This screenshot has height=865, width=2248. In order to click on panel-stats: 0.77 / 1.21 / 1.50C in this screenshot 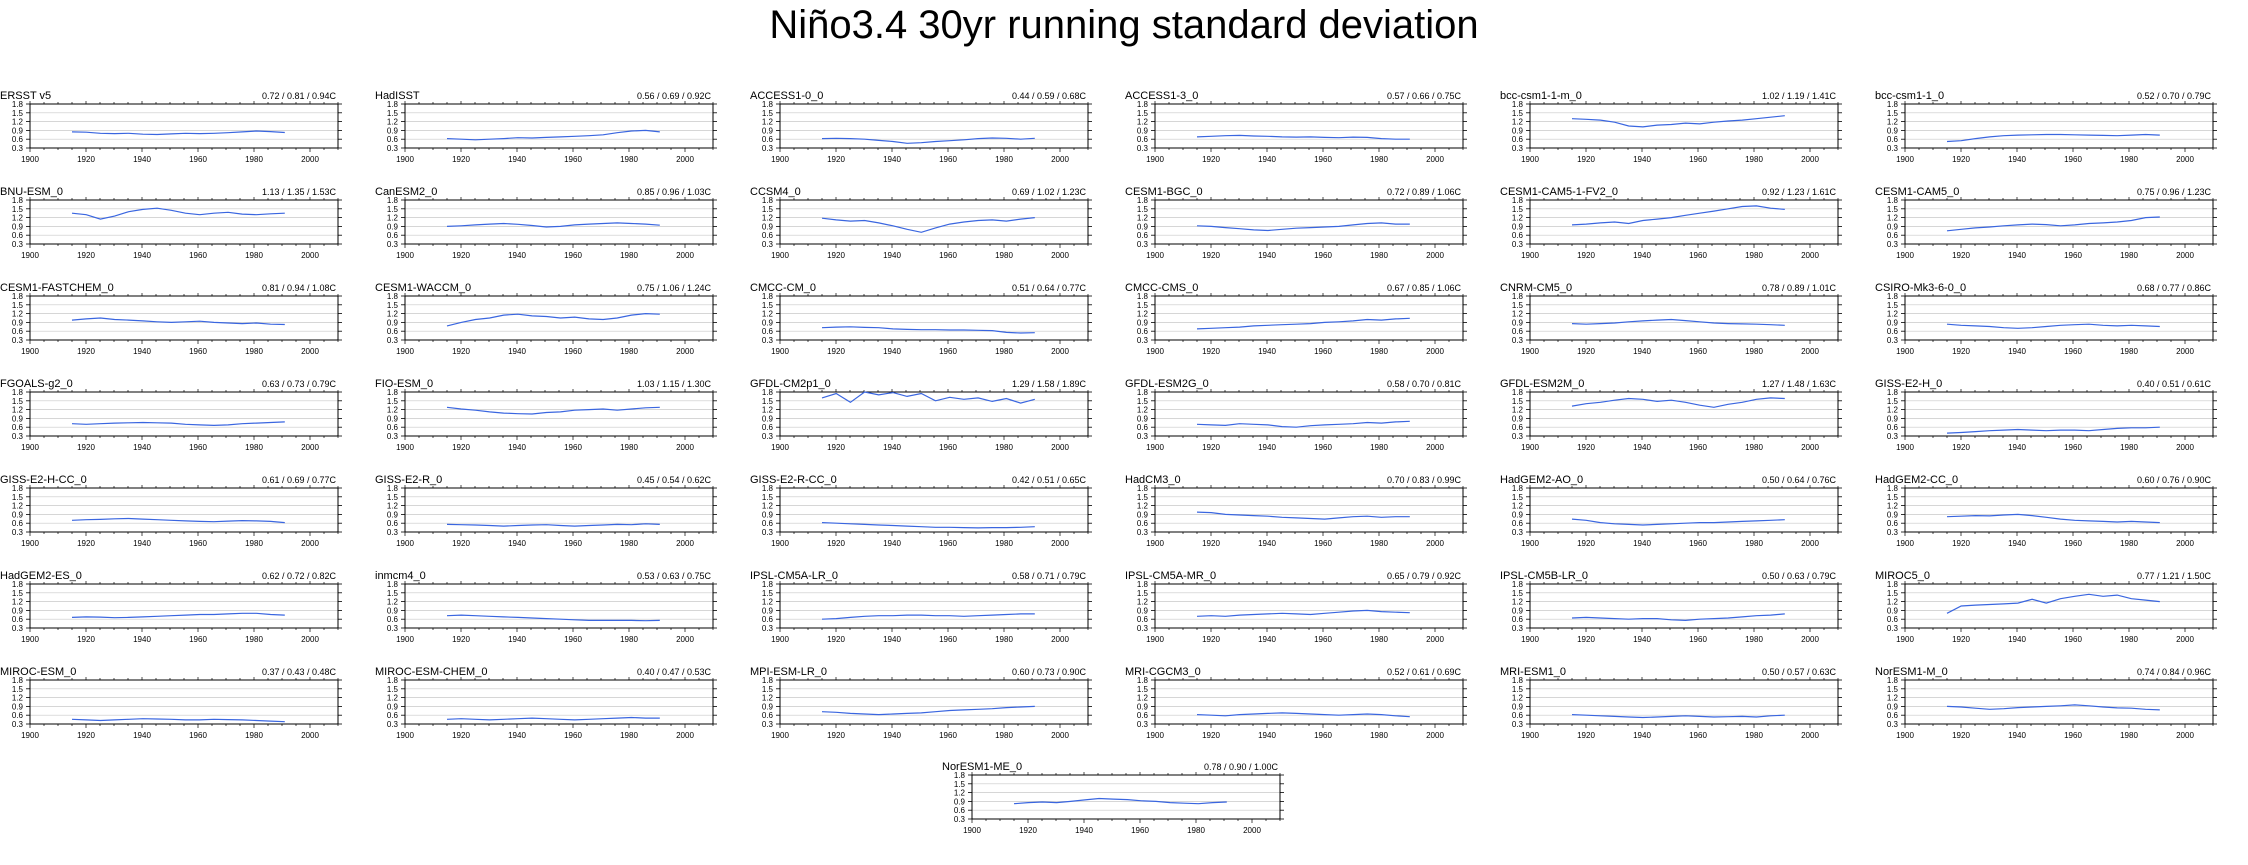, I will do `click(2174, 576)`.